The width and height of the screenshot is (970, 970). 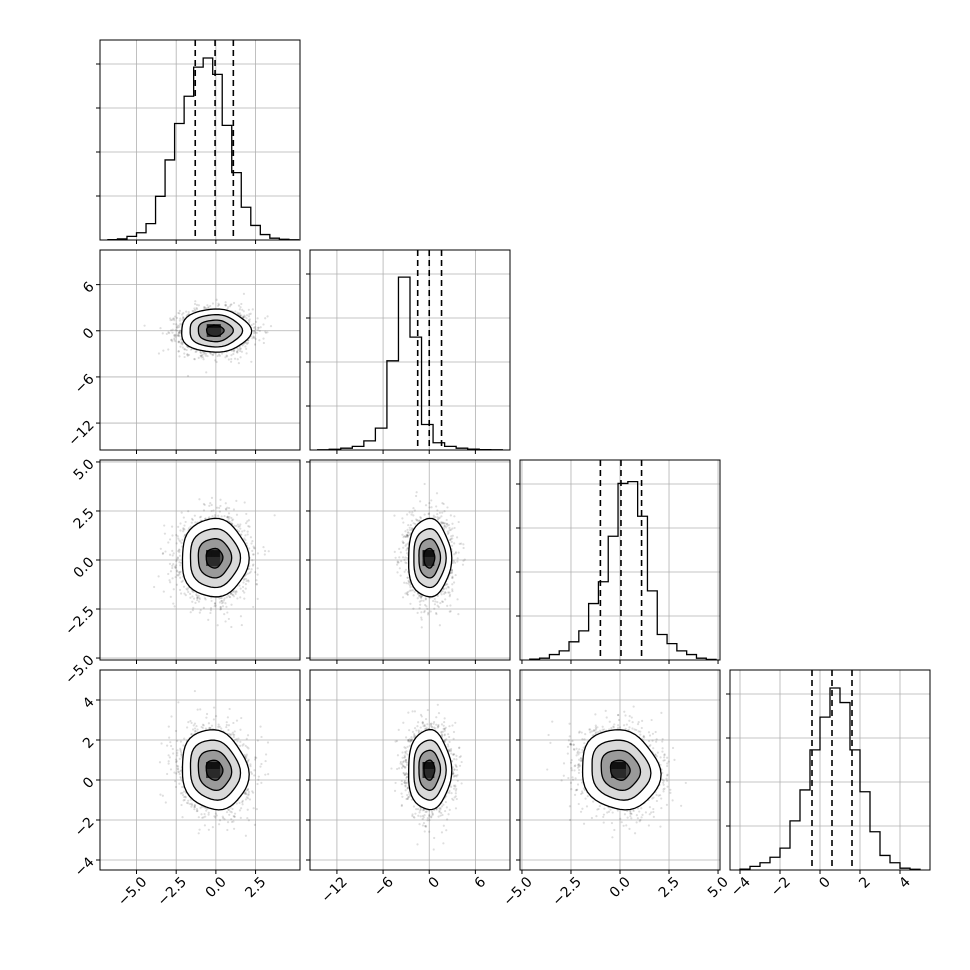 What do you see at coordinates (79, 620) in the screenshot?
I see `y-tick-label: −2.5` at bounding box center [79, 620].